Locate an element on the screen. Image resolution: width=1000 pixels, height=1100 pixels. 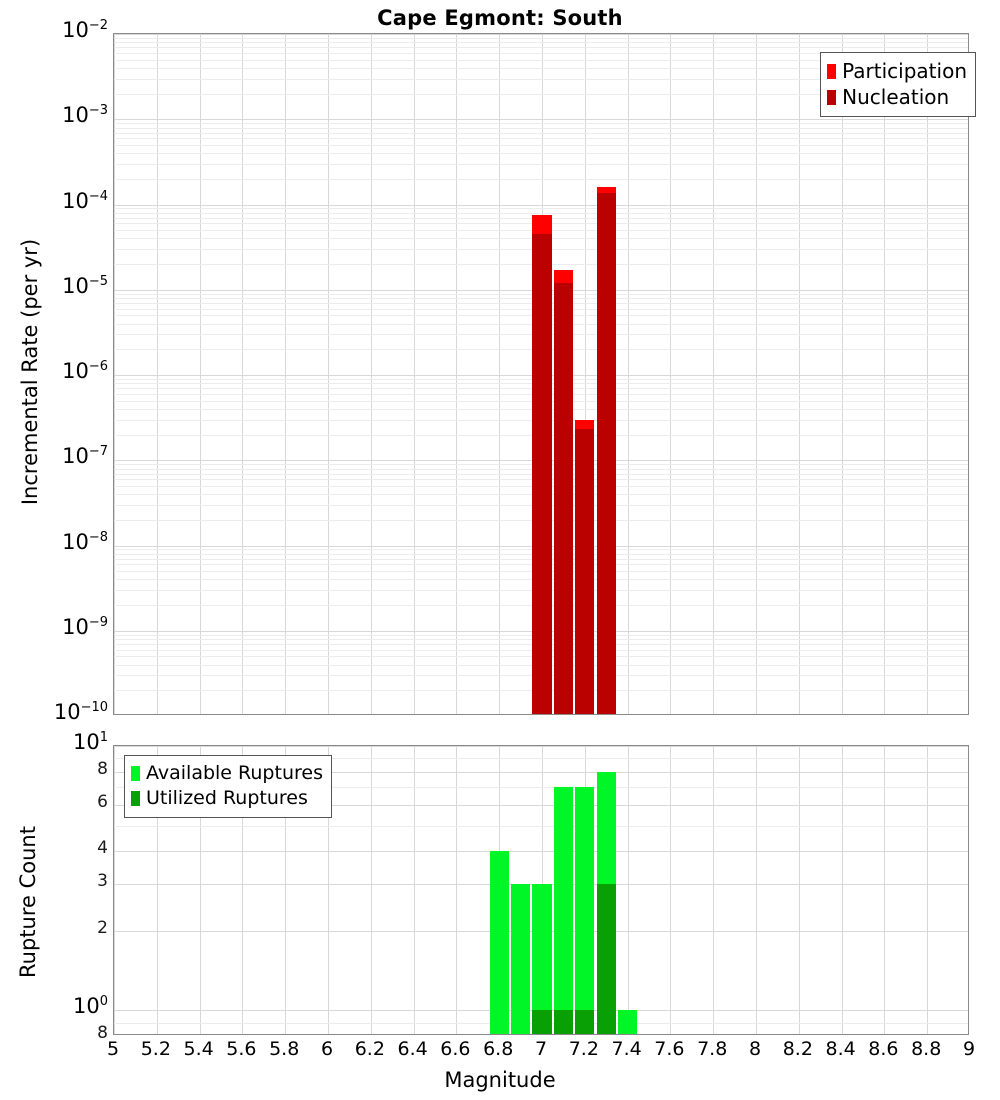
y-tick-label: 10⁻⁹ is located at coordinates (85, 626).